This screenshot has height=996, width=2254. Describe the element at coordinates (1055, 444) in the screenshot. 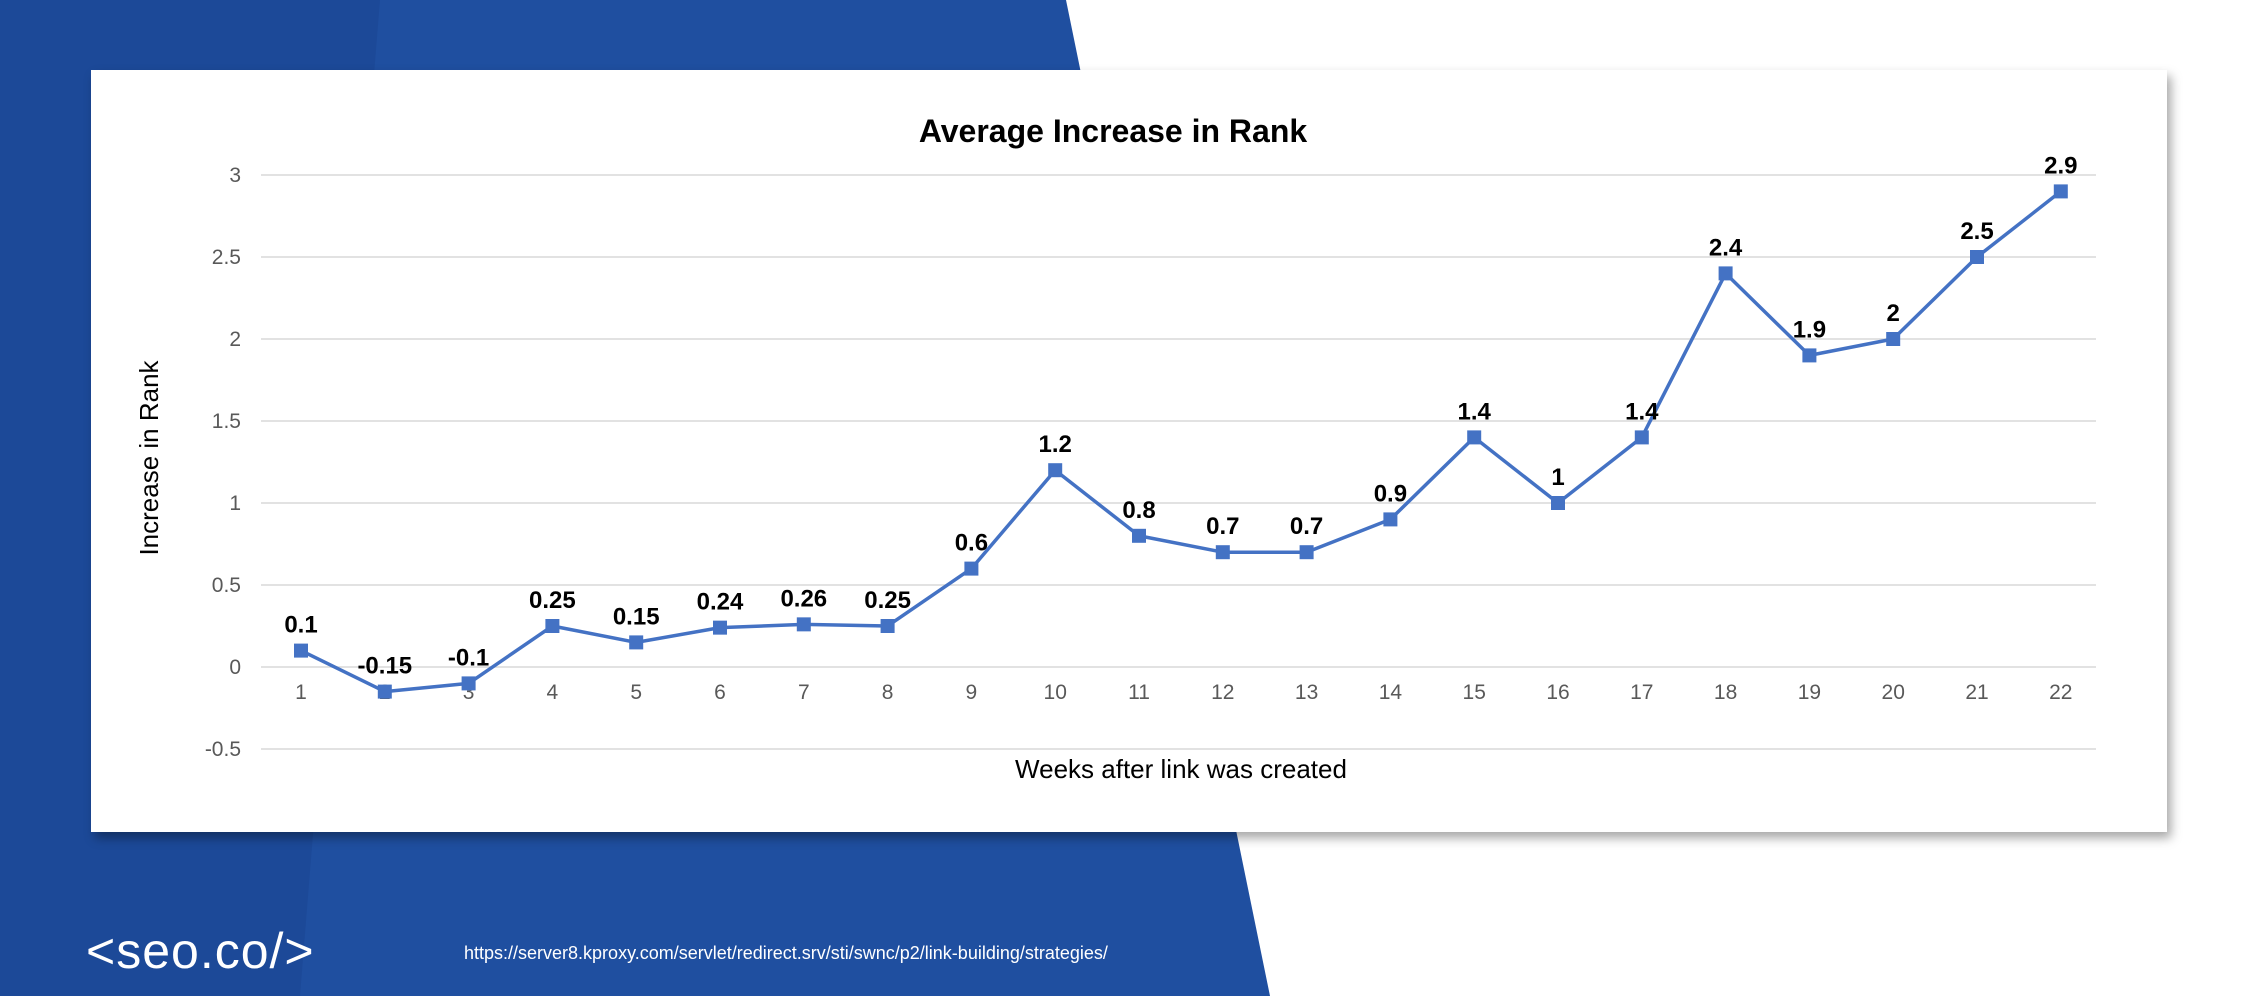

I see `data-label: 1.2` at that location.